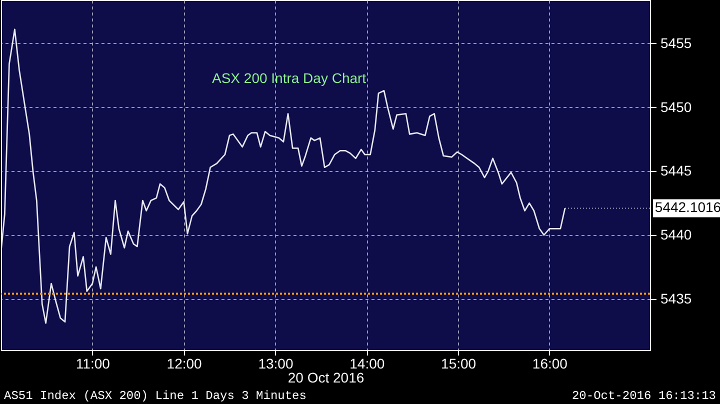 This screenshot has width=720, height=404. I want to click on x-axis-title: 20 Oct 2016, so click(326, 378).